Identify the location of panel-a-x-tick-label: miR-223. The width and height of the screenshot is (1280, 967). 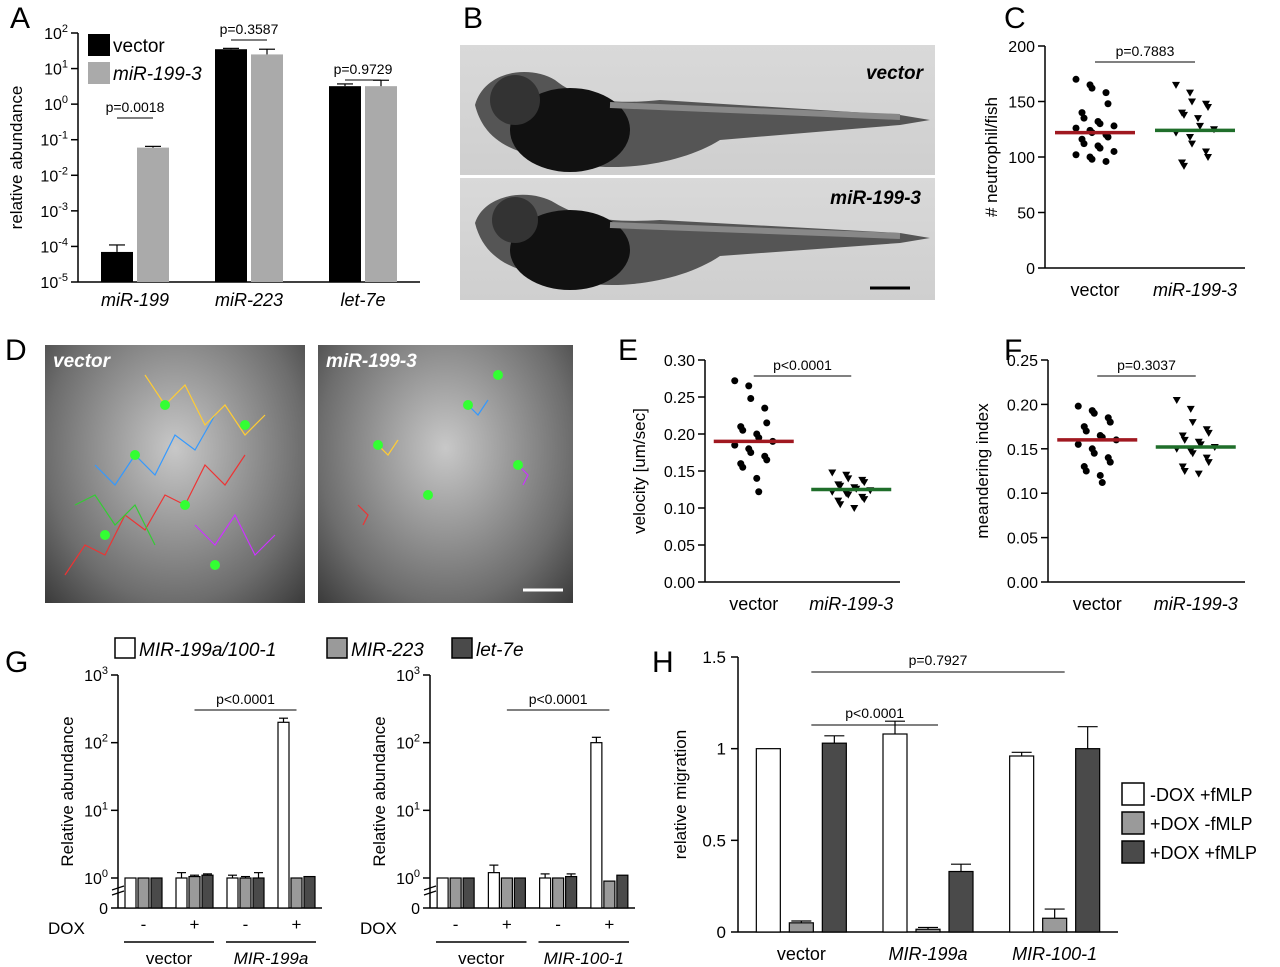
(249, 300).